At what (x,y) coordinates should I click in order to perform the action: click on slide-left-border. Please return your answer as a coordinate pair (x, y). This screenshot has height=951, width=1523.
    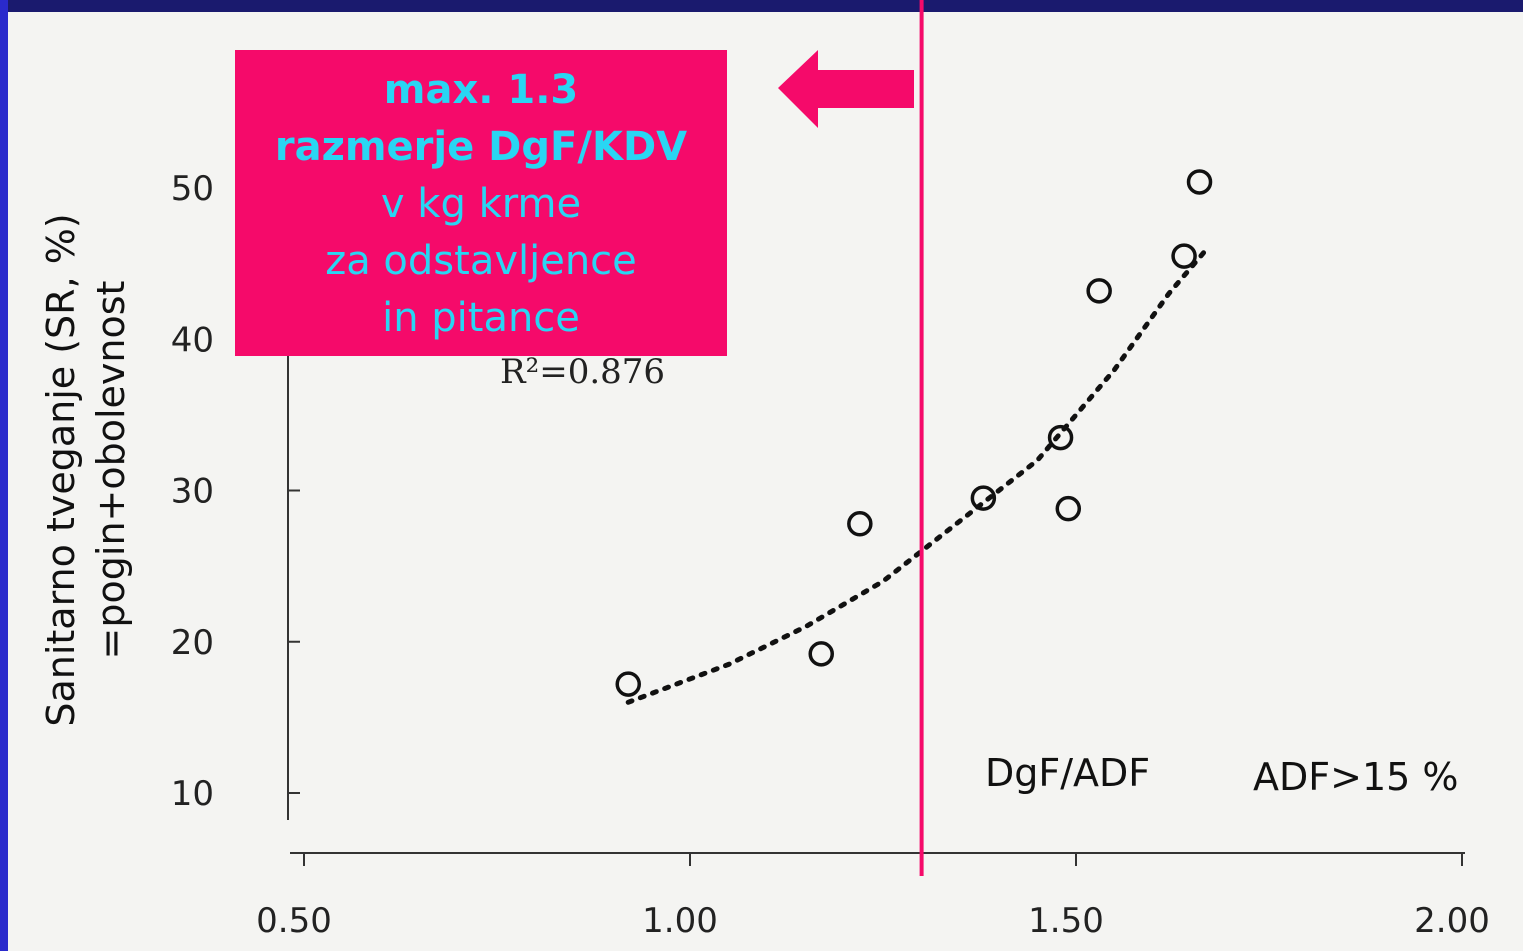
    Looking at the image, I should click on (4, 475).